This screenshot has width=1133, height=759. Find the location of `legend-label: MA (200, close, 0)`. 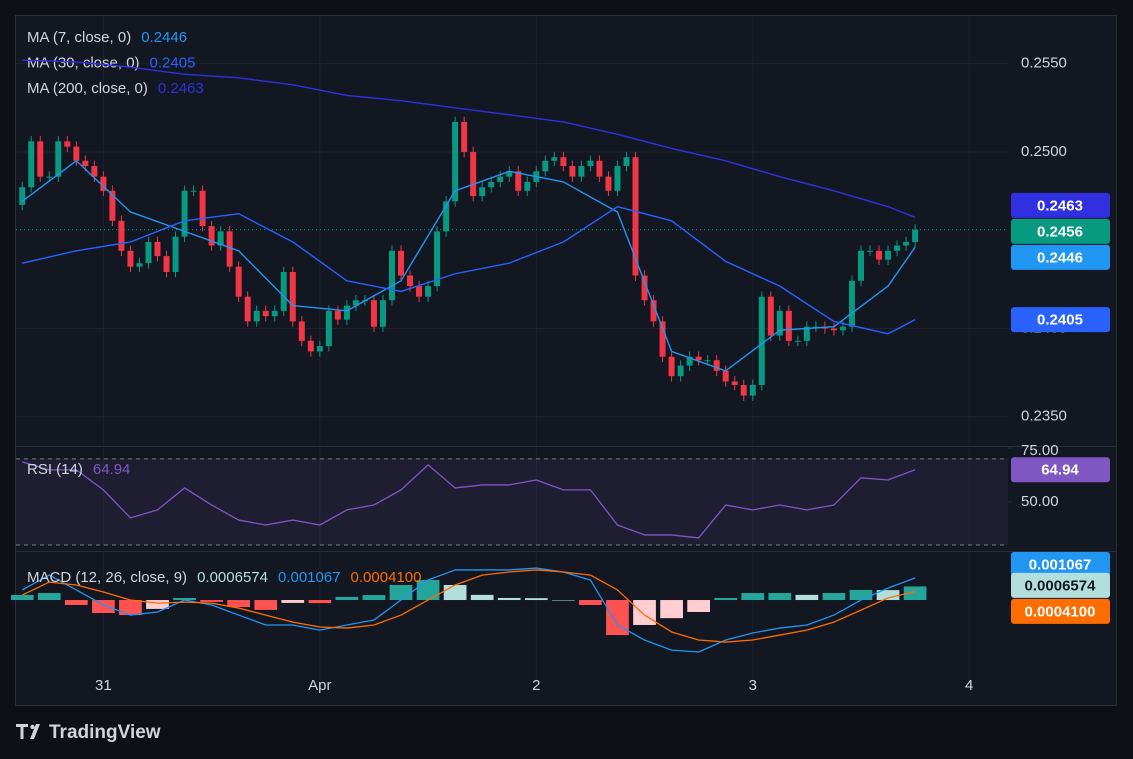

legend-label: MA (200, close, 0) is located at coordinates (87, 88).